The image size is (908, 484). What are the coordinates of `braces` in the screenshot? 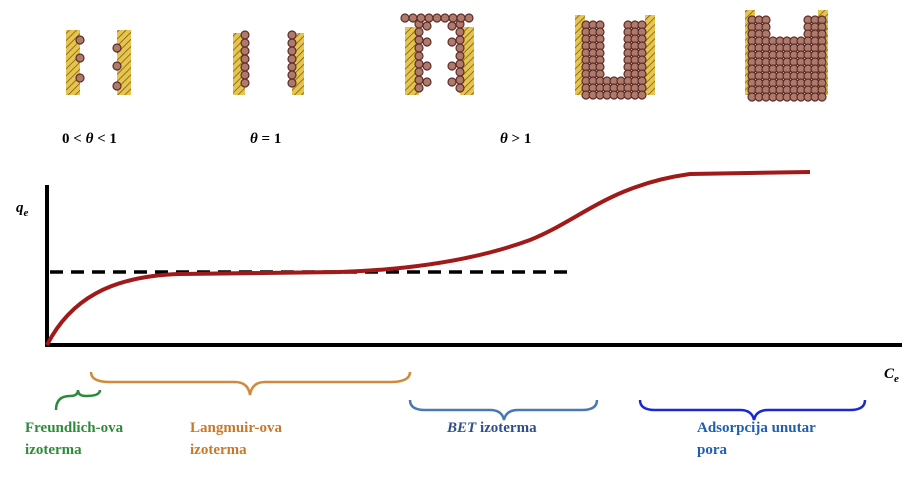 It's located at (460, 396).